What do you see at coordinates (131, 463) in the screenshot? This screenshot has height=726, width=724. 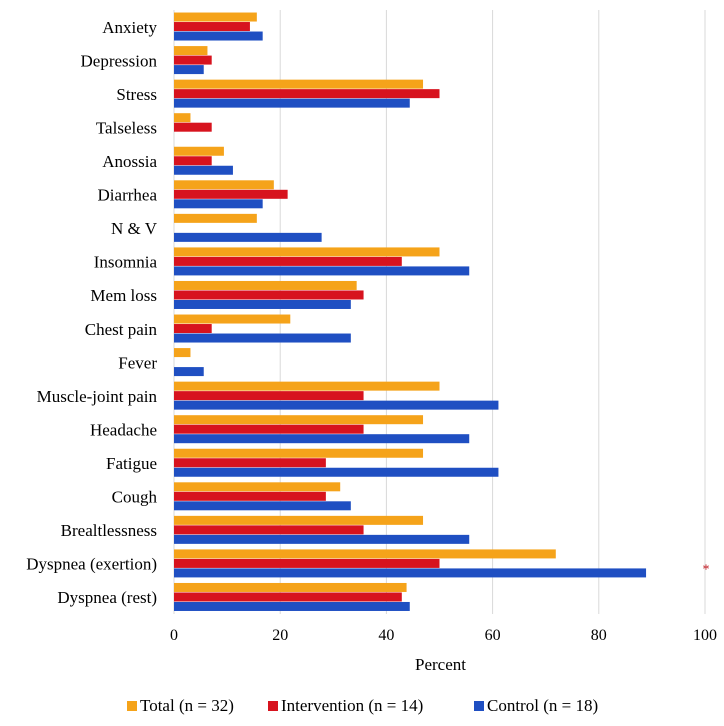 I see `category-label: Fatigue` at bounding box center [131, 463].